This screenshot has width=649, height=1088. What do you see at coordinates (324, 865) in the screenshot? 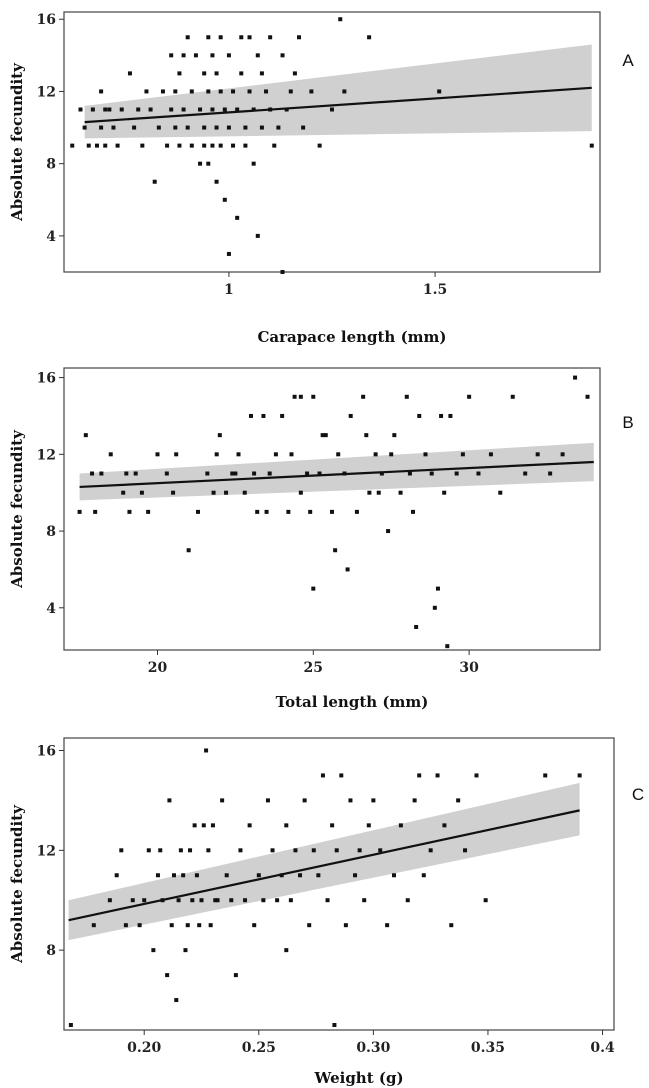
I see `regression-line` at bounding box center [324, 865].